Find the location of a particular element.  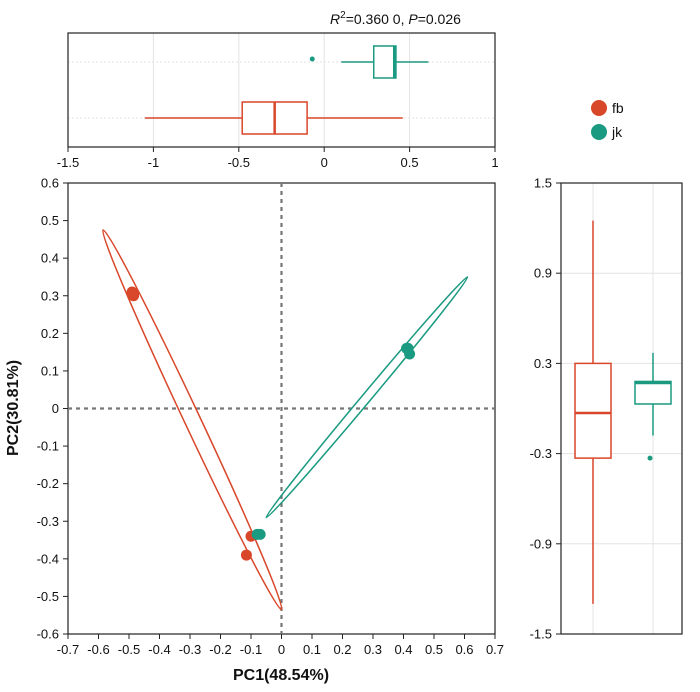

y-tick-label: 0.2 is located at coordinates (50, 333).